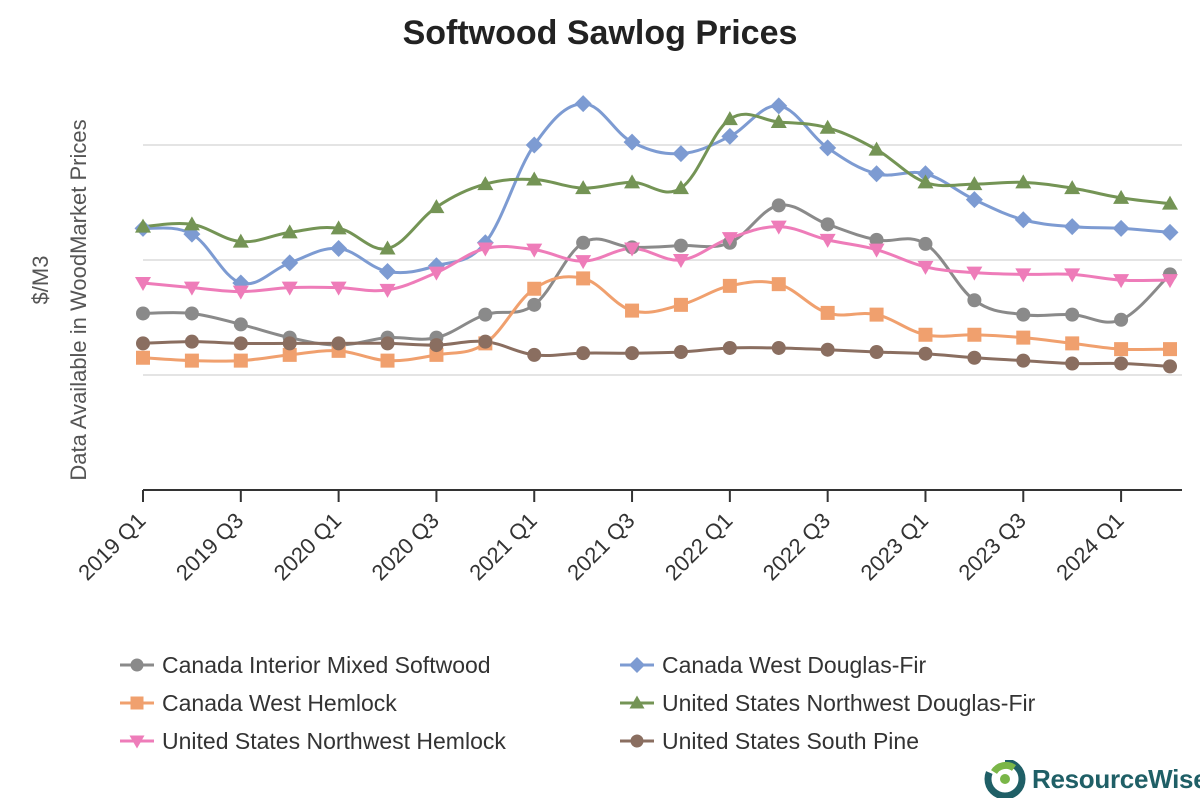  I want to click on legend-label: United States South Pine, so click(790, 740).